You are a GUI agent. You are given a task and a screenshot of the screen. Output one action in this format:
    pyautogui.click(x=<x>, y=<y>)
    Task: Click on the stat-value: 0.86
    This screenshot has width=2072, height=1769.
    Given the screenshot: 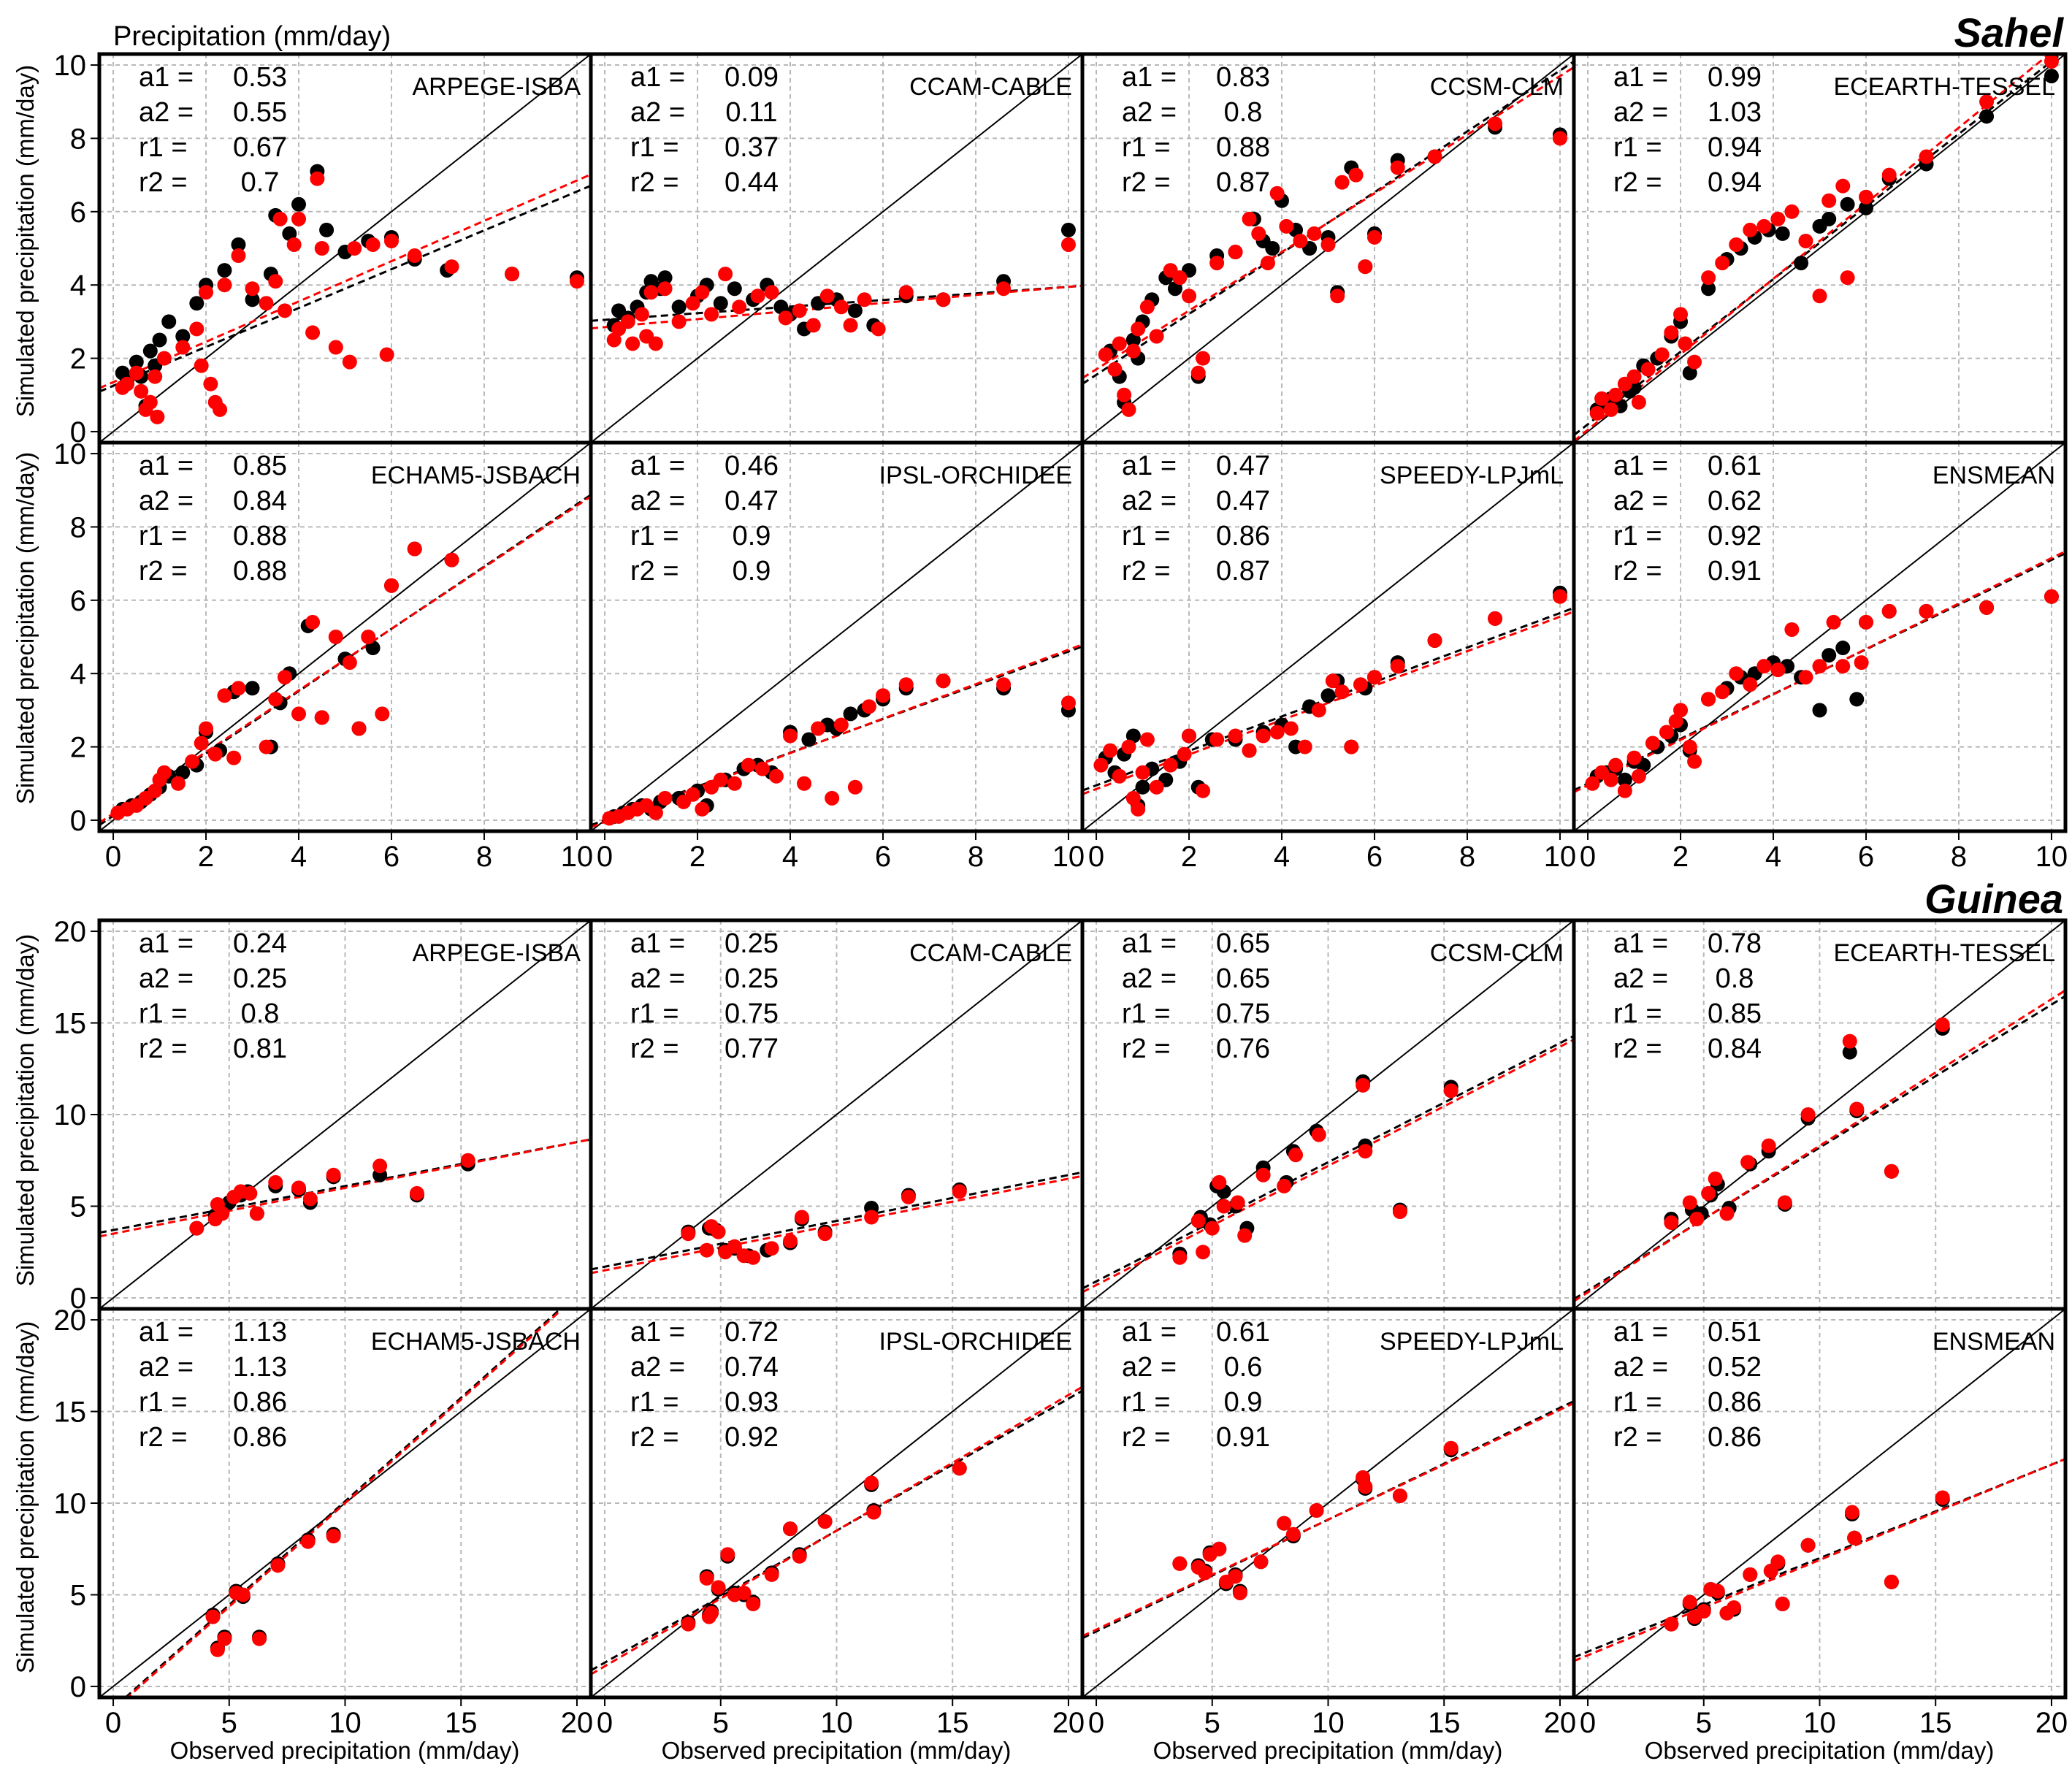 What is the action you would take?
    pyautogui.click(x=1735, y=1402)
    